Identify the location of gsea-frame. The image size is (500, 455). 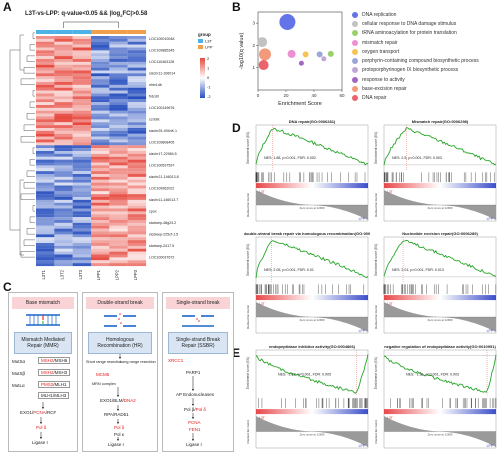
(312, 399).